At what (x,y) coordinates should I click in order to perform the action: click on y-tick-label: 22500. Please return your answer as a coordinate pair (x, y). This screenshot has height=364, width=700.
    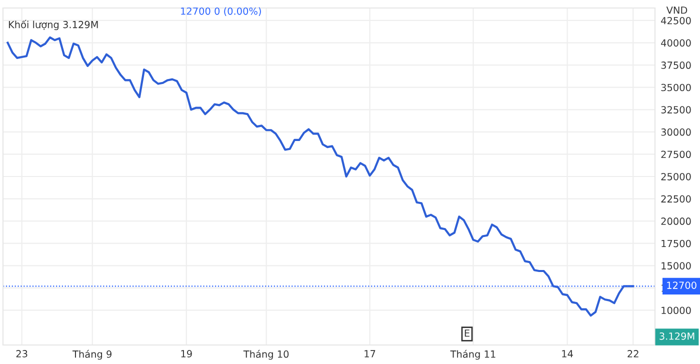
    Looking at the image, I should click on (676, 199).